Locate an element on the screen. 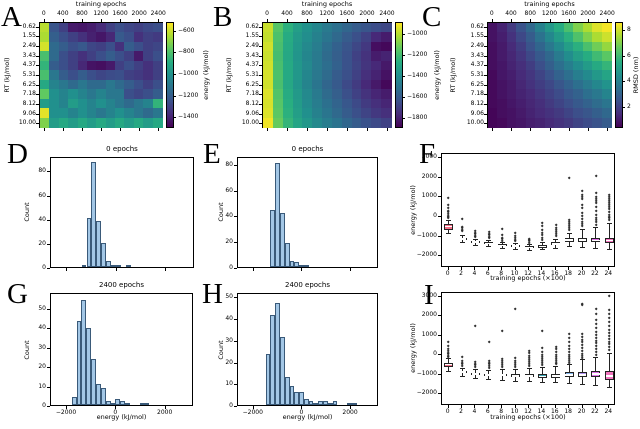  y-tick-label: 6.25 is located at coordinates (477, 84).